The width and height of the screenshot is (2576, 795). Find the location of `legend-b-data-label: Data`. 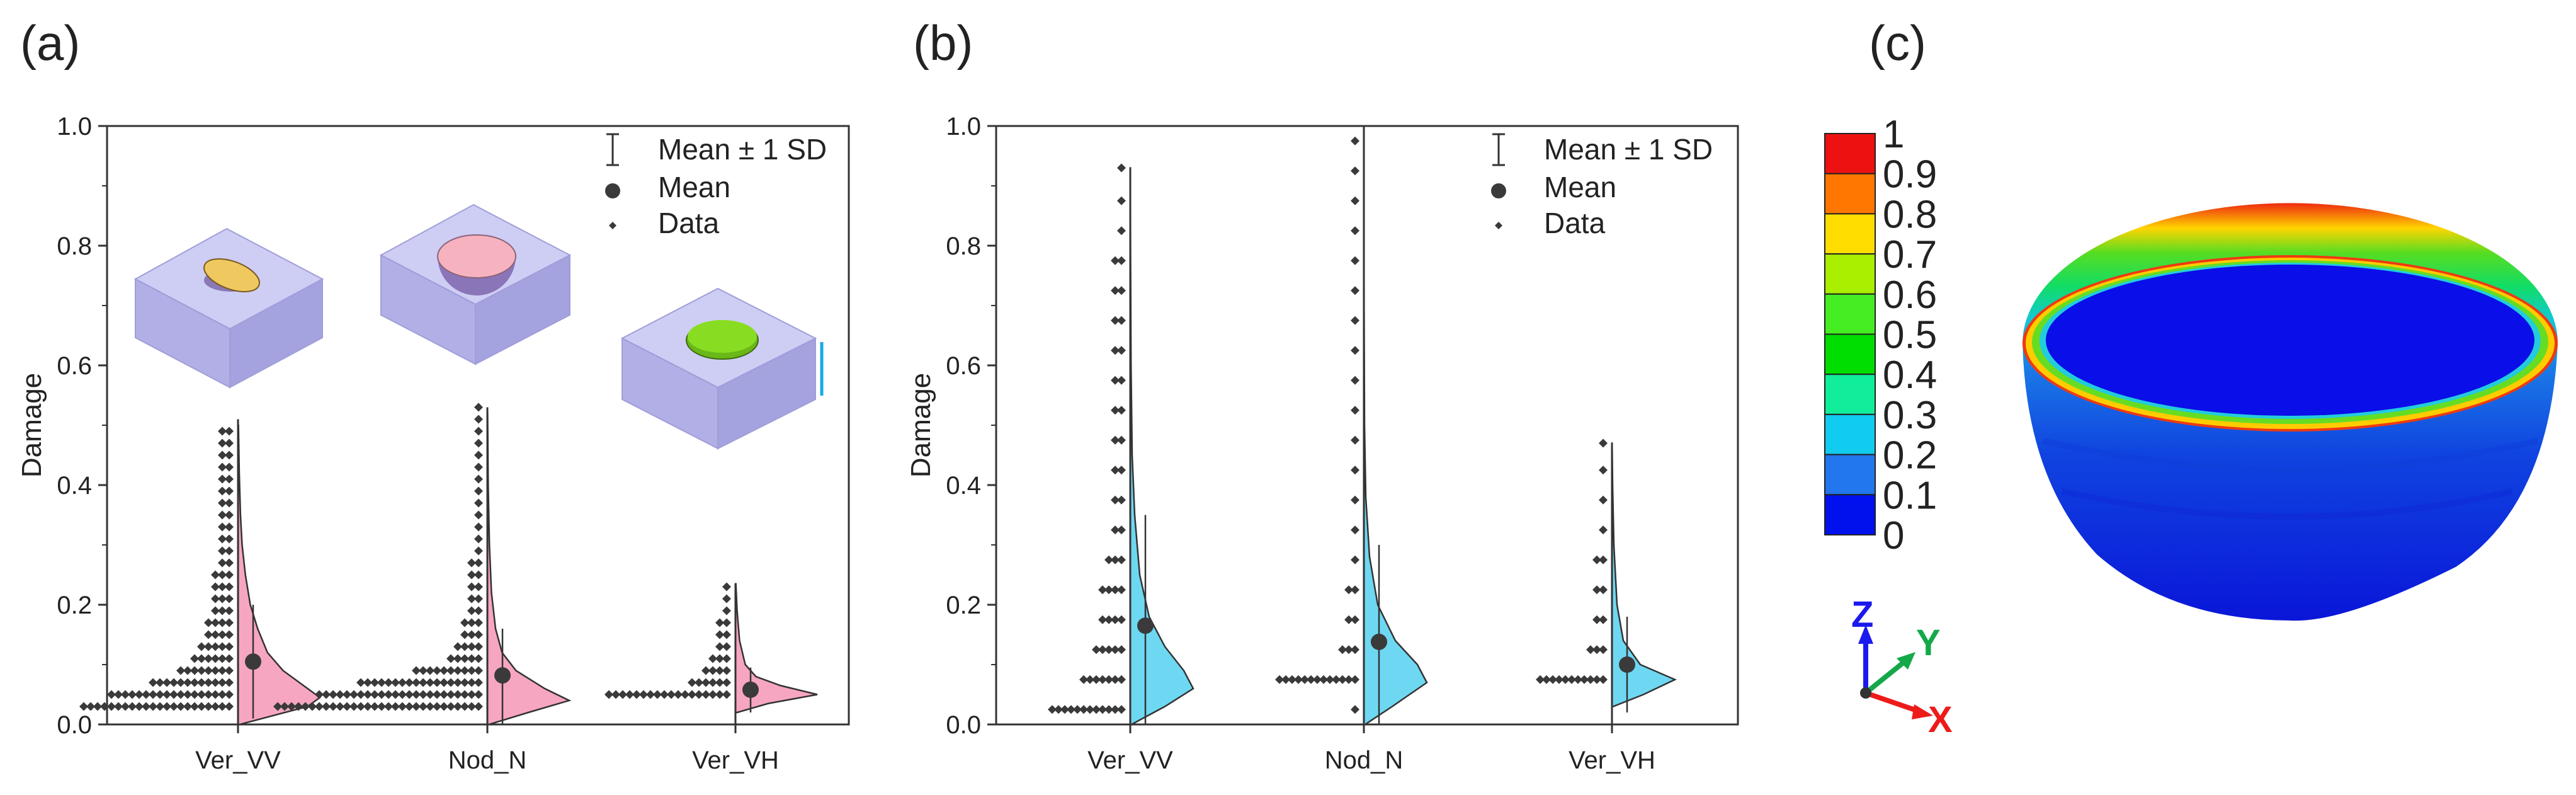

legend-b-data-label: Data is located at coordinates (1575, 223).